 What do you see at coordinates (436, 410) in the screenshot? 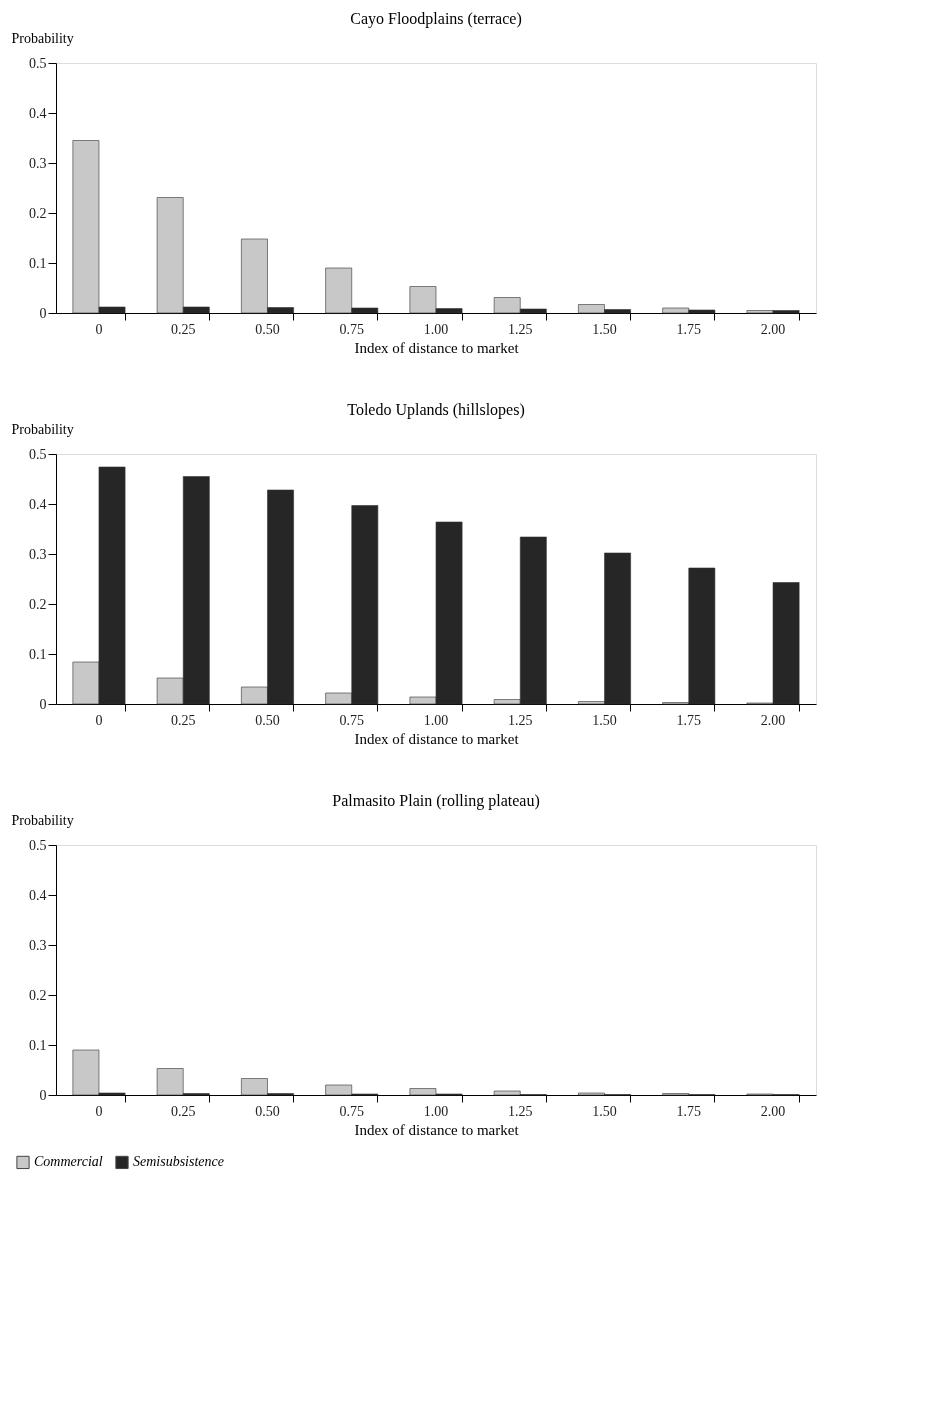
I see `chart-title: Toledo Uplands (hillslopes)` at bounding box center [436, 410].